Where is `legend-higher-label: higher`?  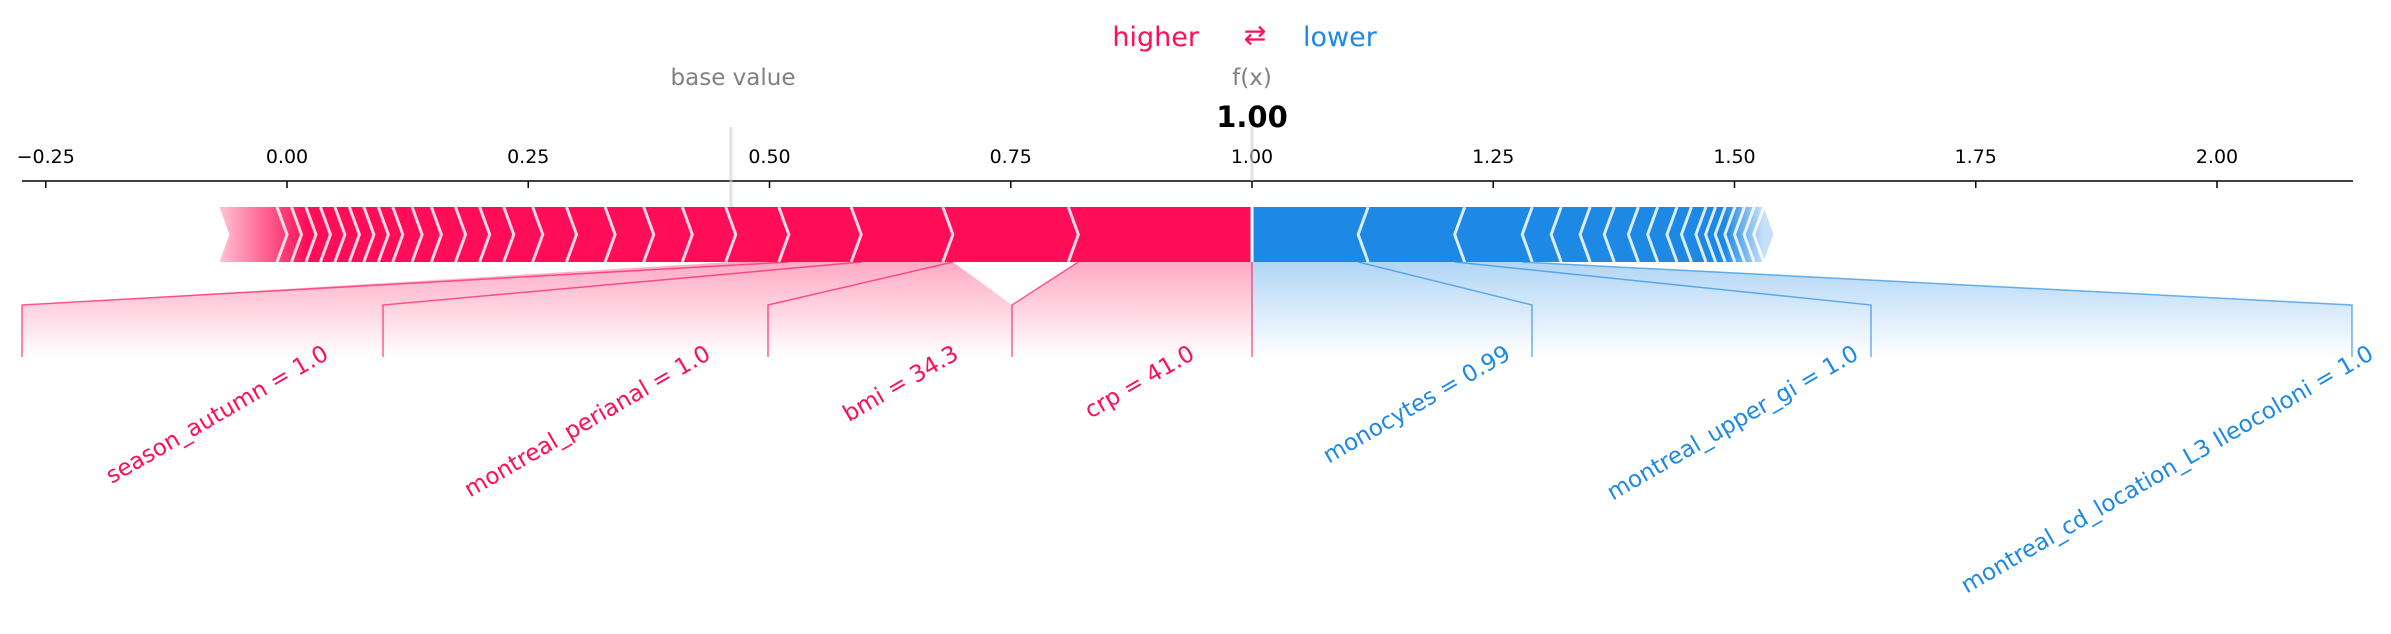
legend-higher-label: higher is located at coordinates (1155, 37).